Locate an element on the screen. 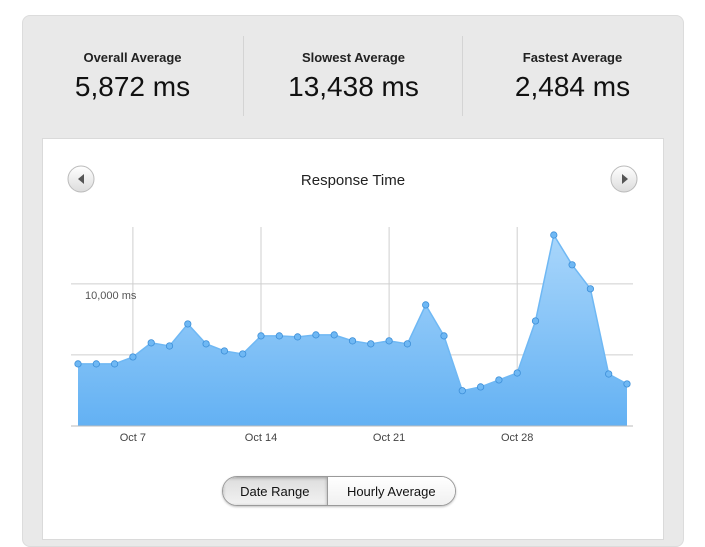  toggle-group: Date Range Hourly Average is located at coordinates (339, 491).